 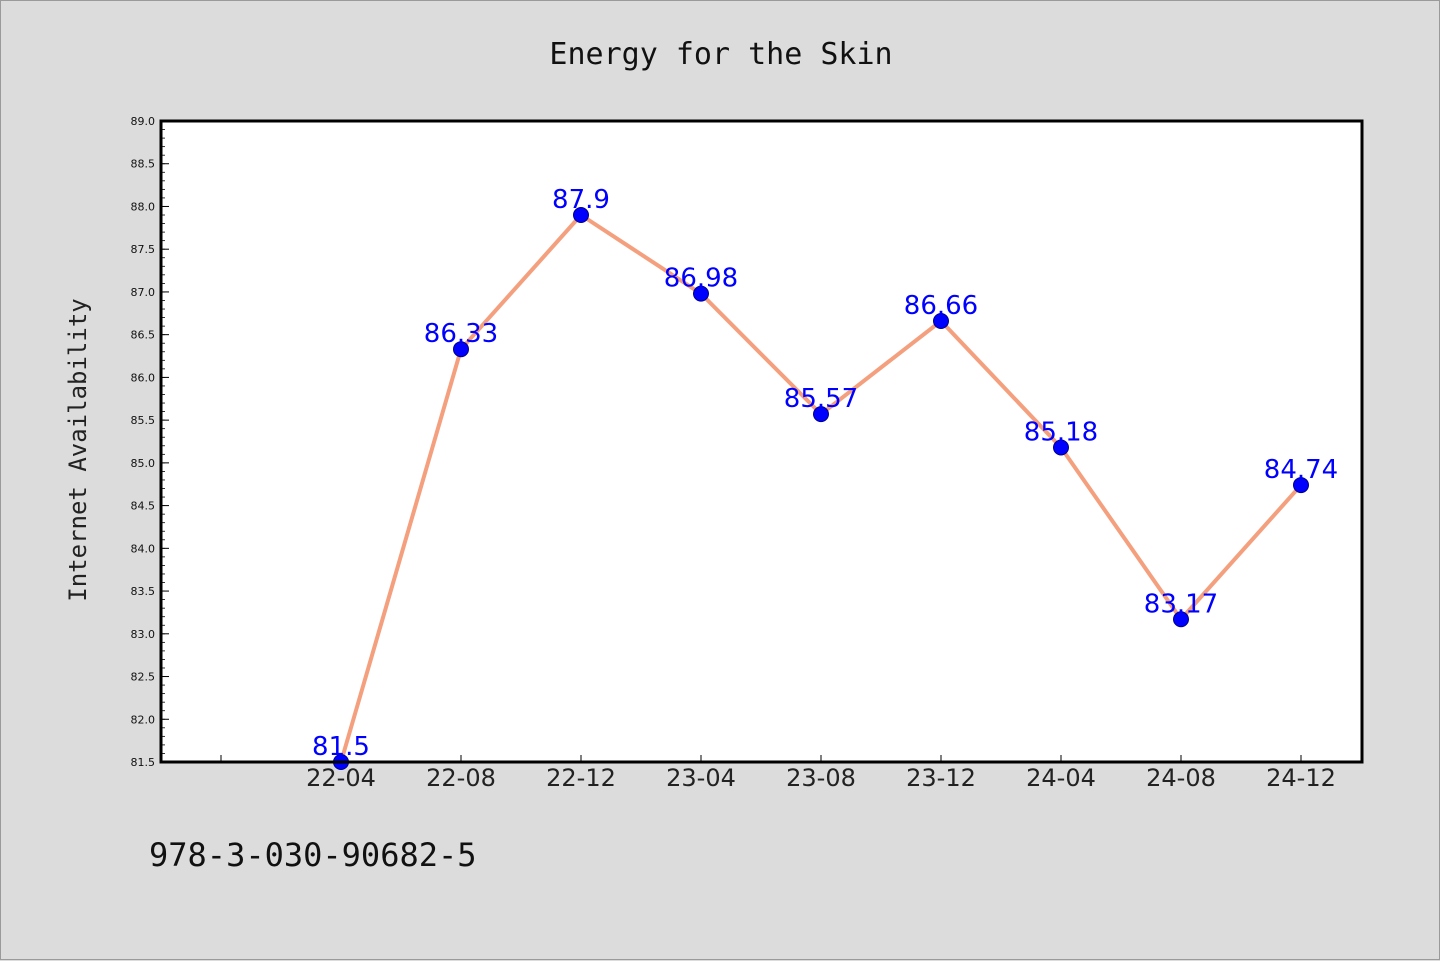 What do you see at coordinates (581, 778) in the screenshot?
I see `x-tick-label: 22-12` at bounding box center [581, 778].